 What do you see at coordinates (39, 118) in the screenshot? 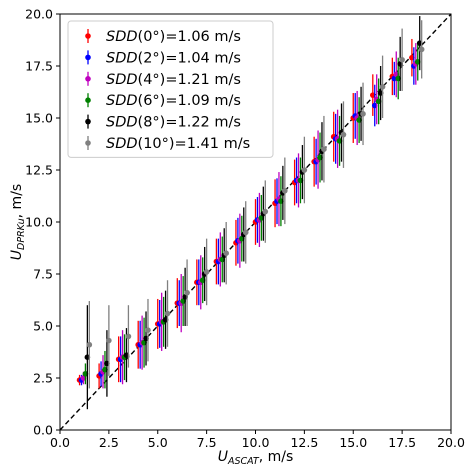
I see `y-tick-label: 15.0` at bounding box center [39, 118].